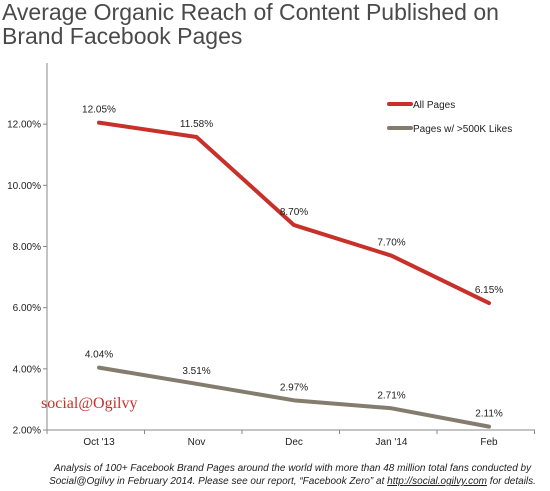 This screenshot has width=550, height=491. Describe the element at coordinates (99, 442) in the screenshot. I see `x-tick-label: Oct '13` at that location.